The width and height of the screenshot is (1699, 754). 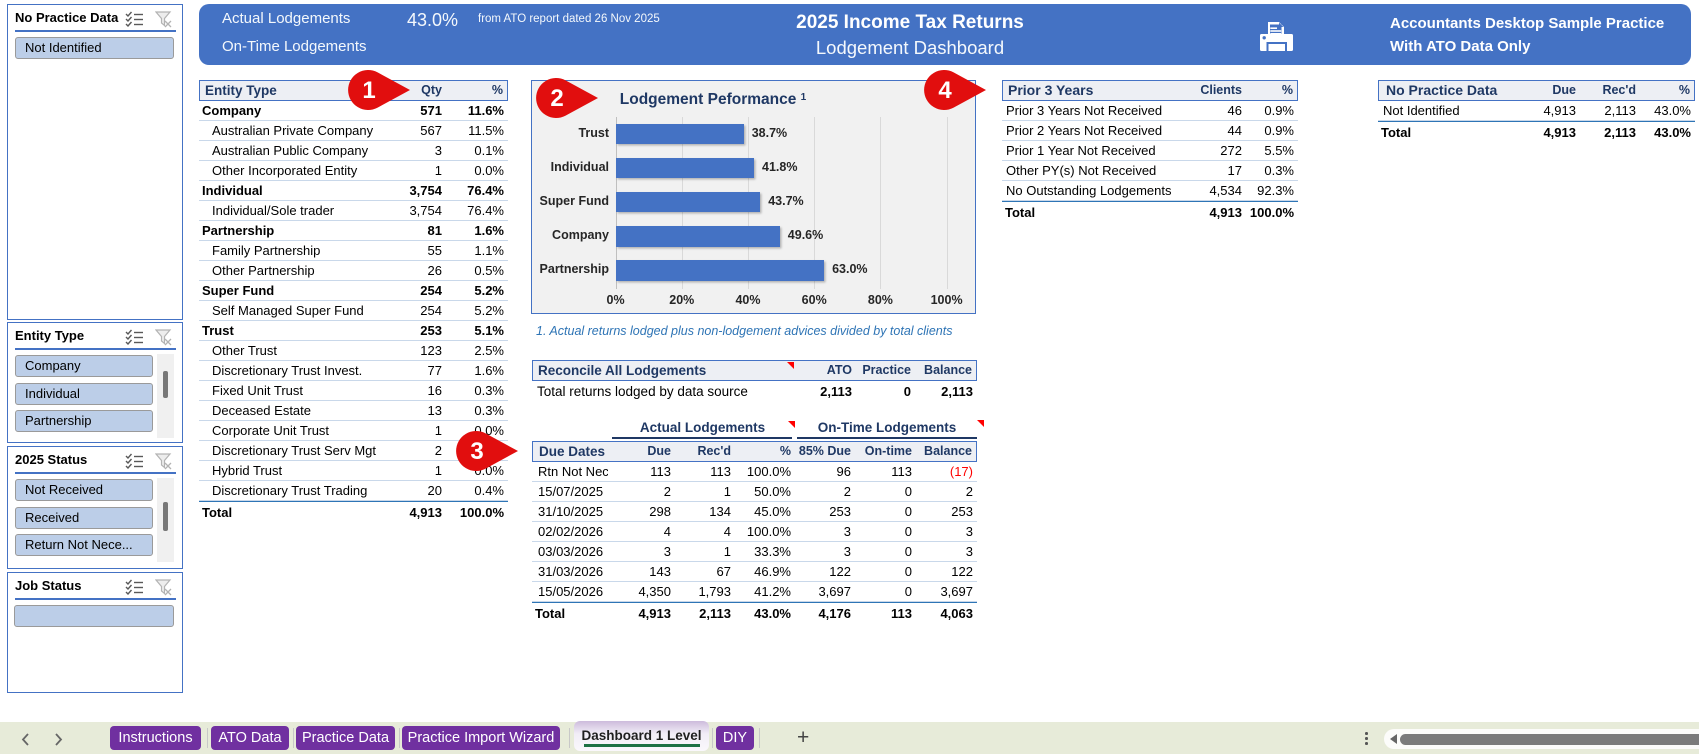 I want to click on svg-text: 1, so click(x=368, y=90).